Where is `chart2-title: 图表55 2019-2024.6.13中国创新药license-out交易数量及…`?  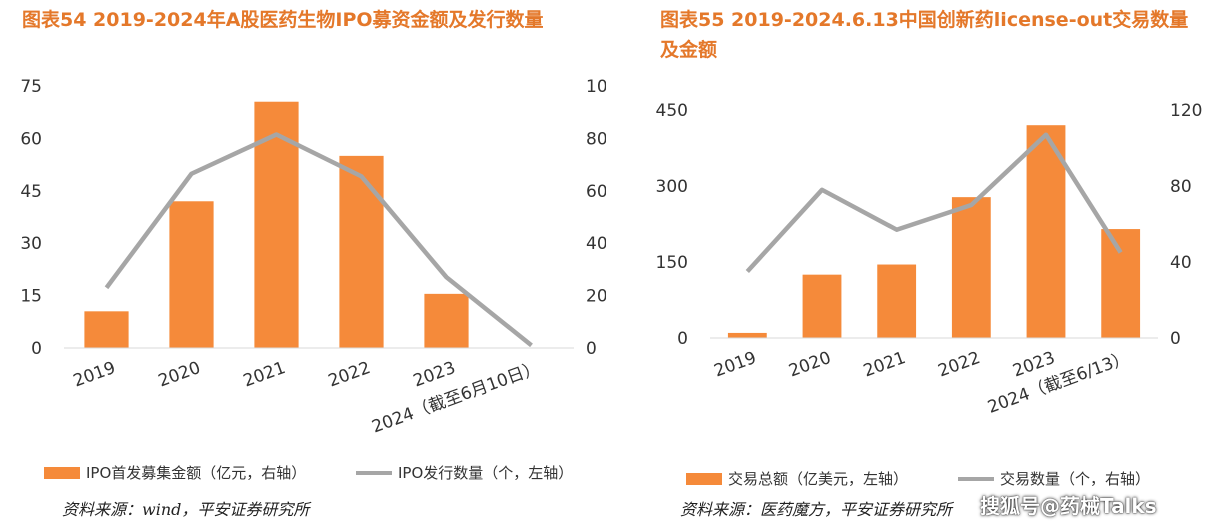
chart2-title: 图表55 2019-2024.6.13中国创新药license-out交易数量及… is located at coordinates (924, 35).